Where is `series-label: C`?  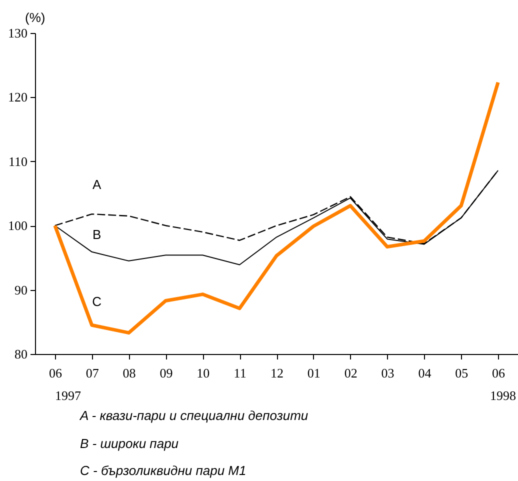
series-label: C is located at coordinates (97, 302).